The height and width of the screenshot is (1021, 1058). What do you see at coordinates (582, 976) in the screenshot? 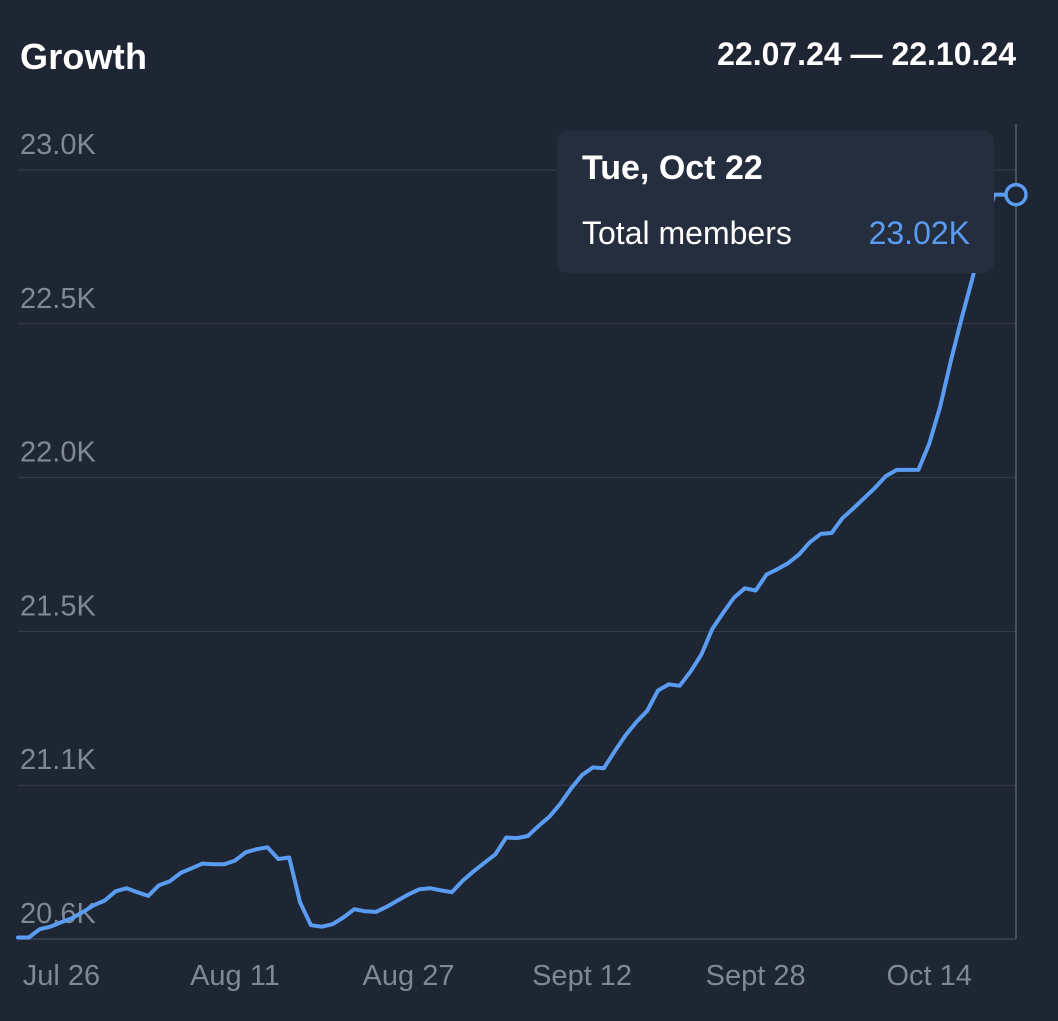
I see `x-tick-label: Sept 12` at bounding box center [582, 976].